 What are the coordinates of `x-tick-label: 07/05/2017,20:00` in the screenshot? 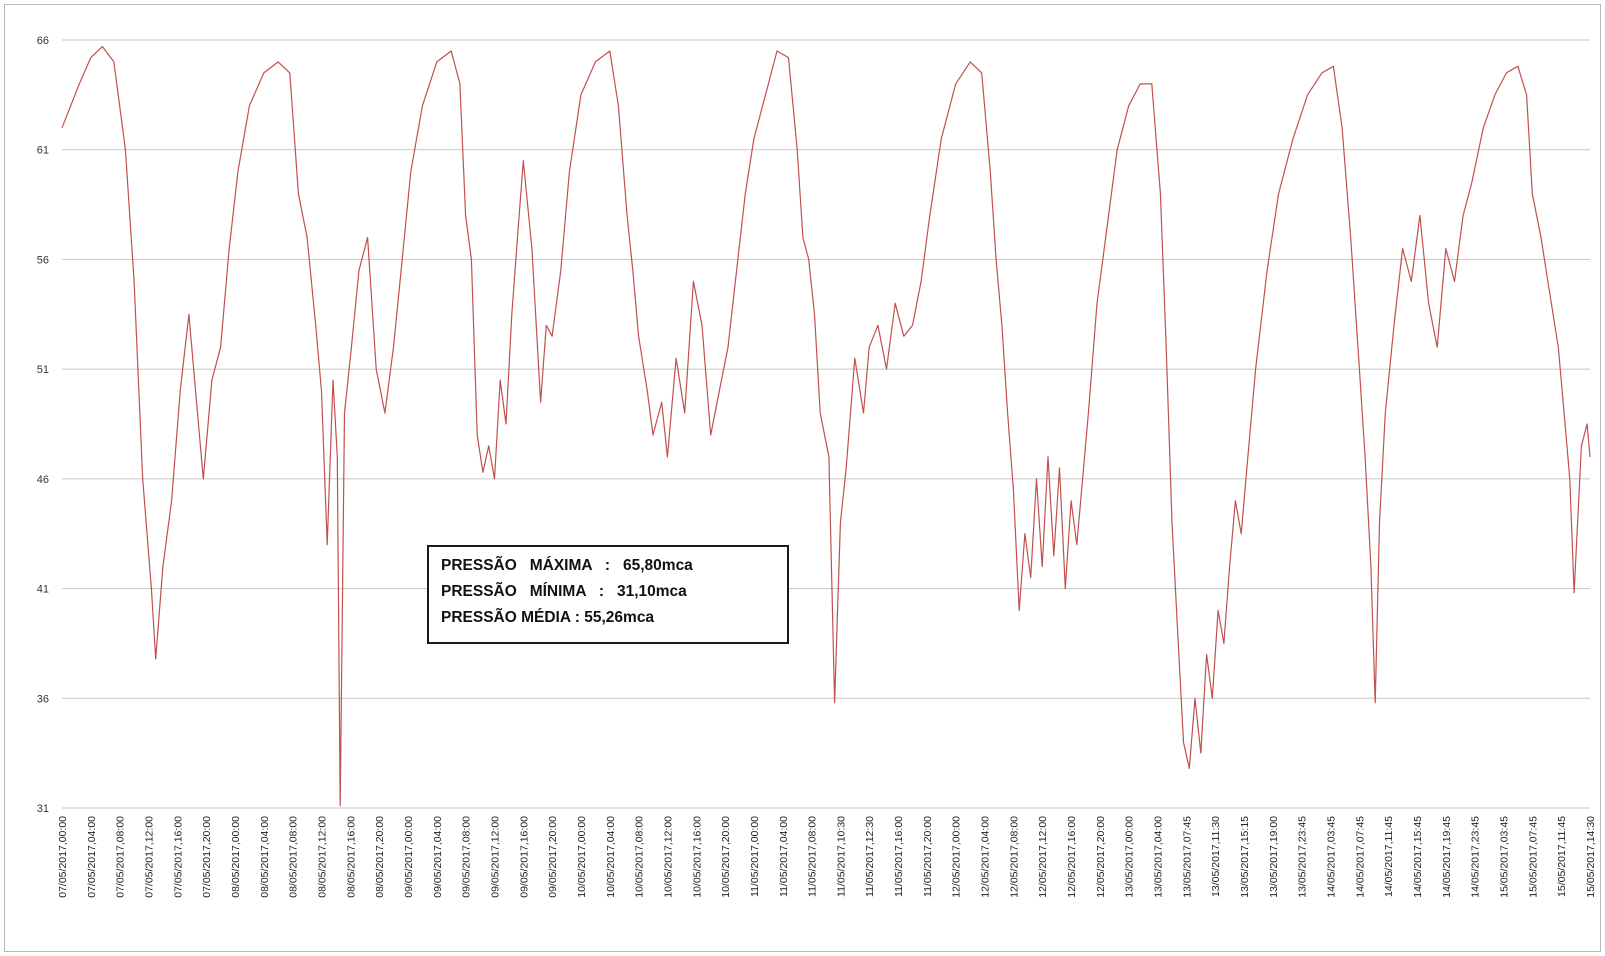 It's located at (207, 857).